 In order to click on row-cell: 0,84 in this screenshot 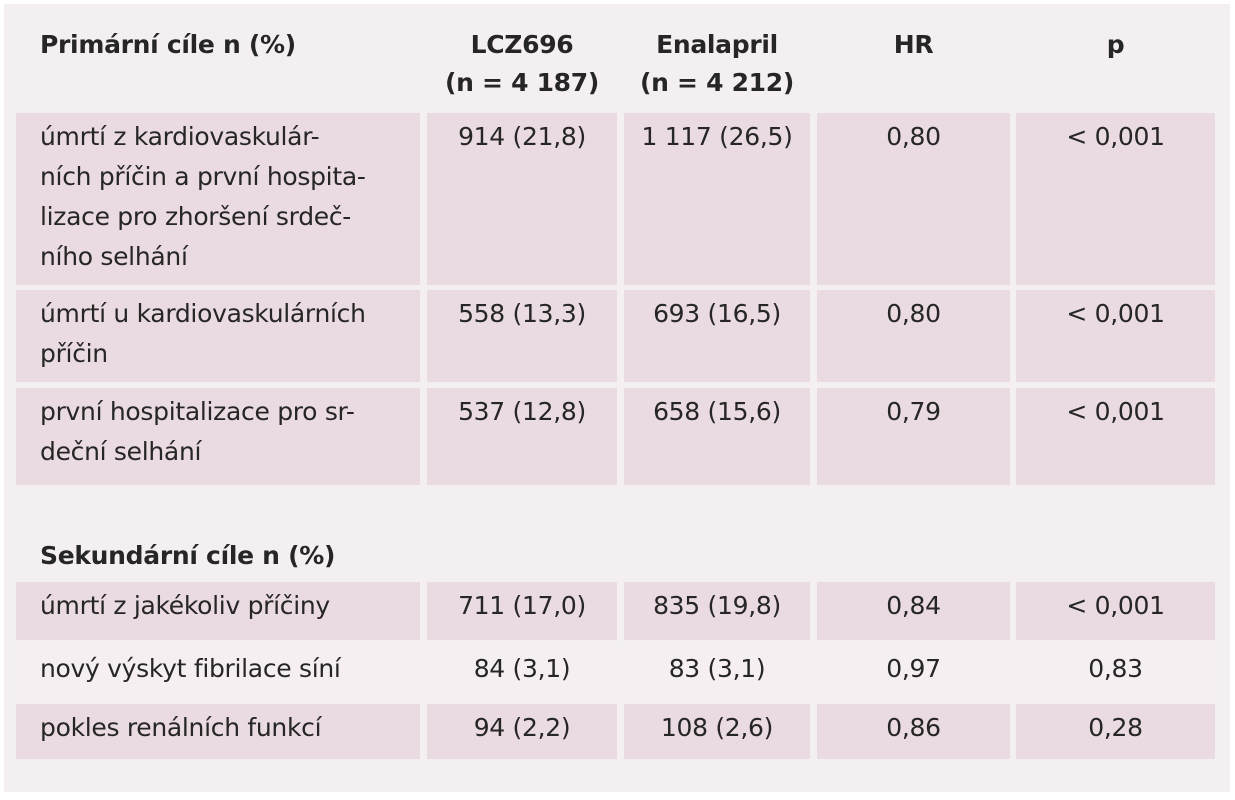, I will do `click(913, 611)`.